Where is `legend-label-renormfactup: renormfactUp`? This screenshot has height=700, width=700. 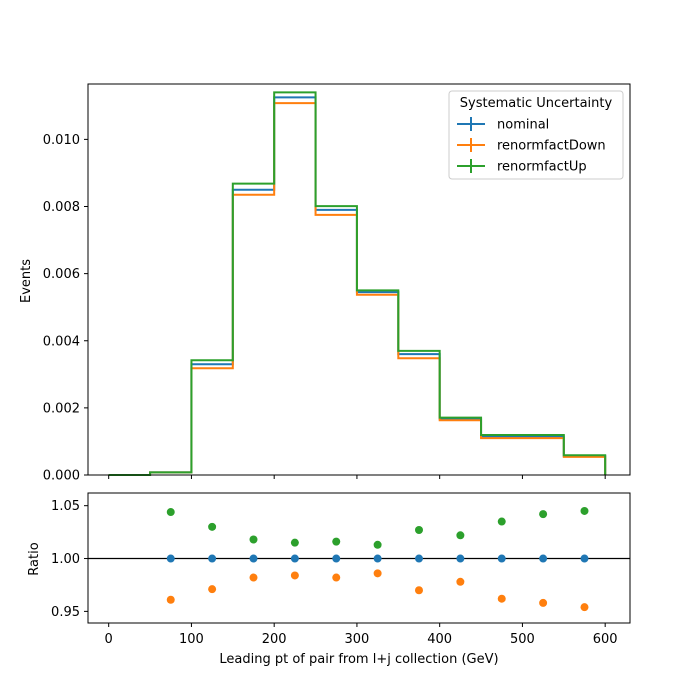
legend-label-renormfactup: renormfactUp is located at coordinates (542, 167).